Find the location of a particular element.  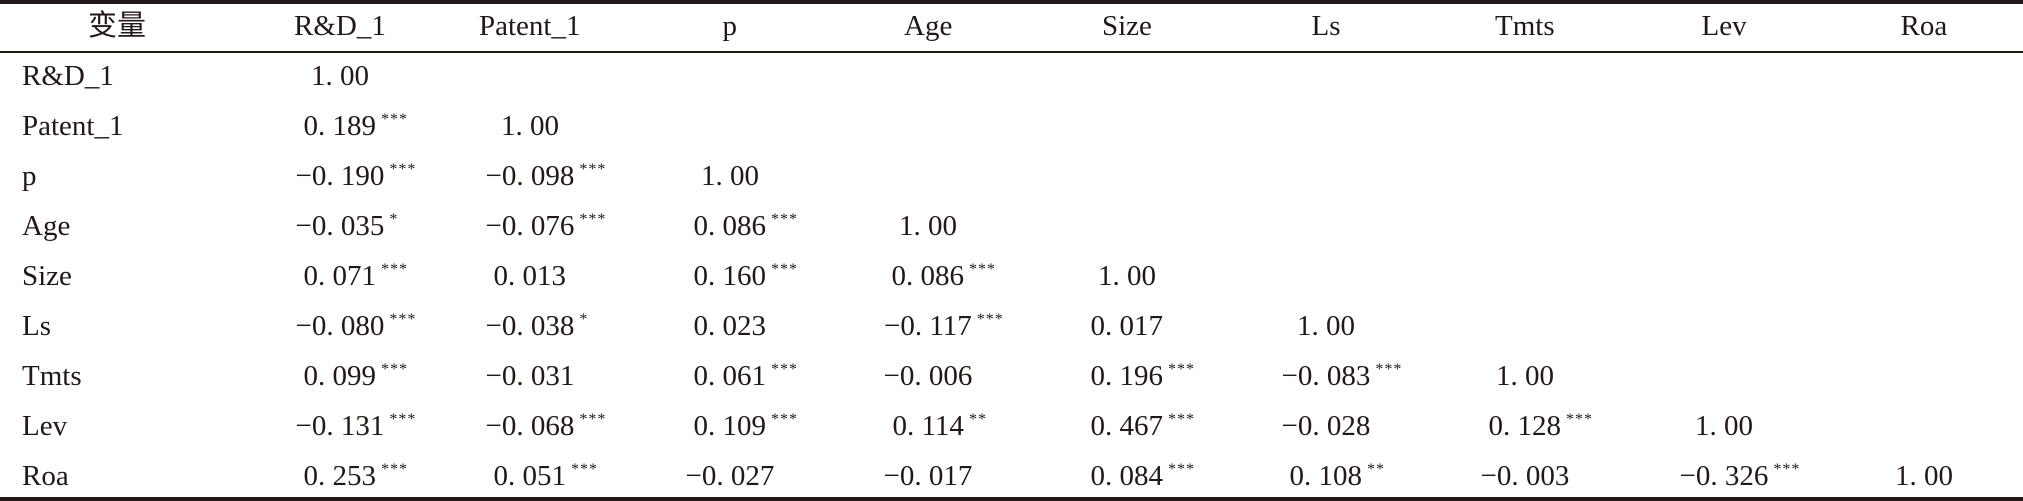

correlation-cell: 0. 108 ** is located at coordinates (1338, 476).